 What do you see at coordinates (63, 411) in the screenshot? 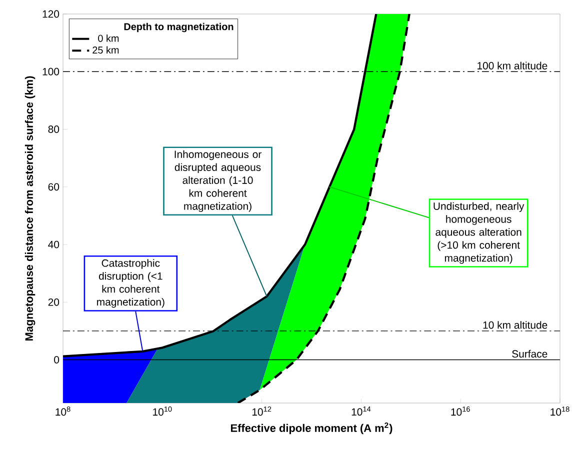
I see `x-tick-label: 10$^{8}$` at bounding box center [63, 411].